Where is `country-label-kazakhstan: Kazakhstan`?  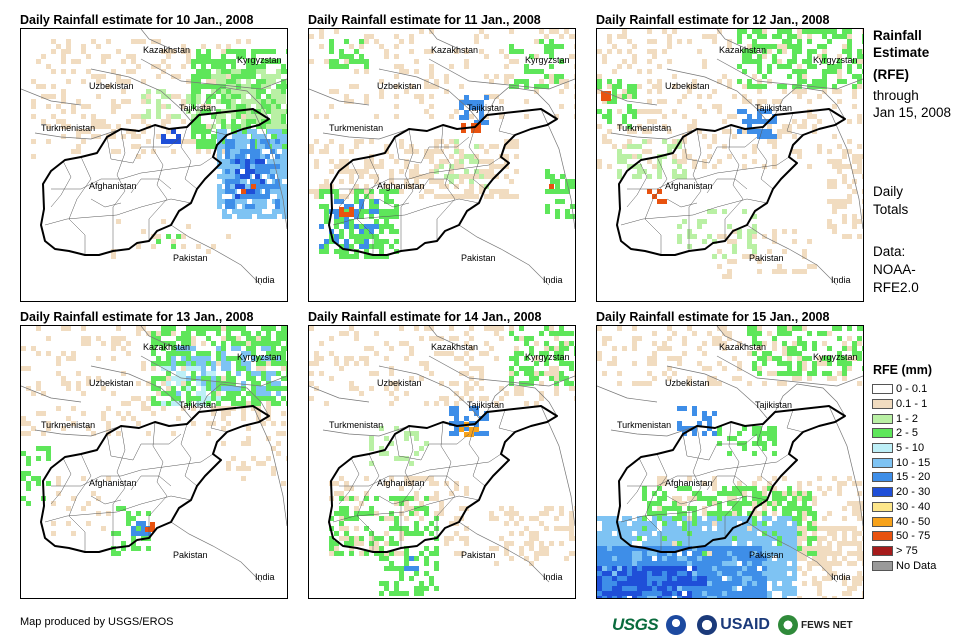 country-label-kazakhstan: Kazakhstan is located at coordinates (742, 50).